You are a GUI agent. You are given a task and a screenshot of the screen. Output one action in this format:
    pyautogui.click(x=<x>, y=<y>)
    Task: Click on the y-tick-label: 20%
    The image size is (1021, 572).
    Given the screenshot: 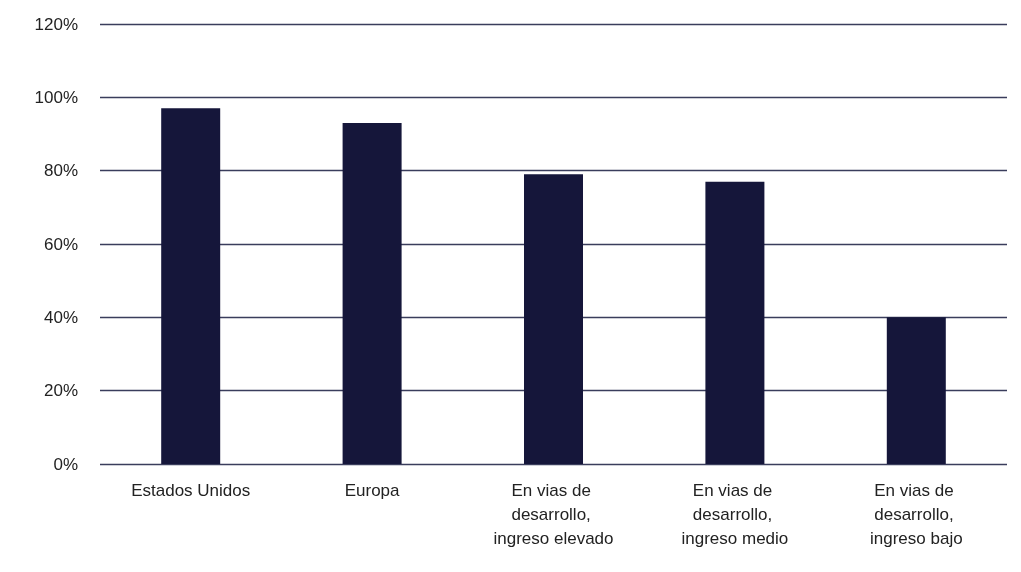 What is the action you would take?
    pyautogui.click(x=60, y=391)
    